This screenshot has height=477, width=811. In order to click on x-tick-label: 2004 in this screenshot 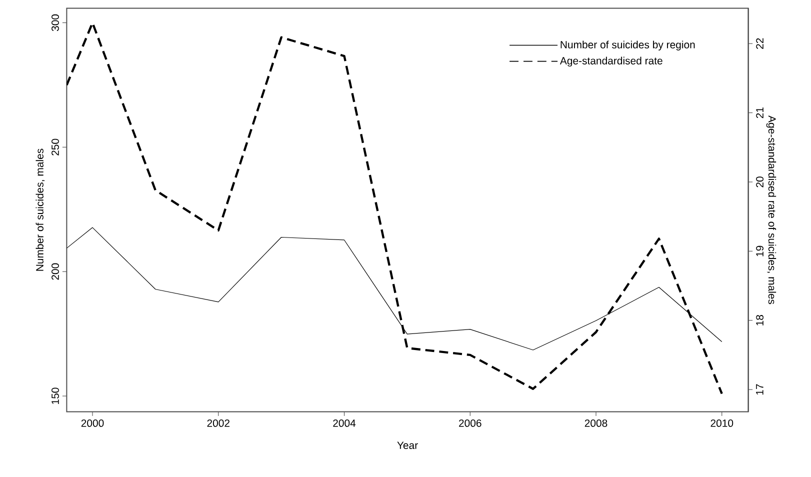, I will do `click(344, 423)`.